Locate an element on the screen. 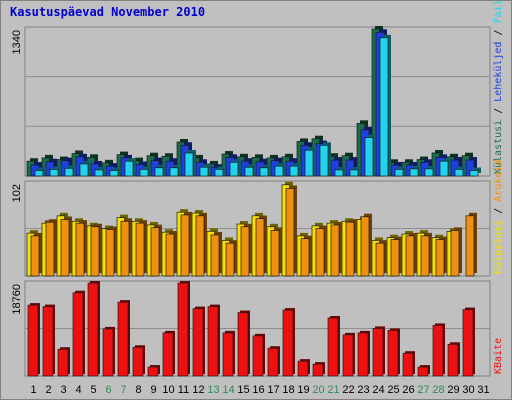 This screenshot has height=400, width=512. x-tick-label: 17 is located at coordinates (273, 390).